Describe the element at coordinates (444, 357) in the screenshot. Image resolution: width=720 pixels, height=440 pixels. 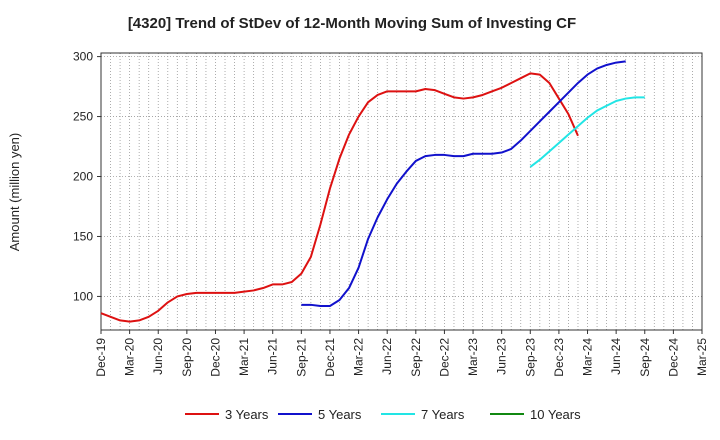
I see `x-tick-label: Dec-22` at that location.